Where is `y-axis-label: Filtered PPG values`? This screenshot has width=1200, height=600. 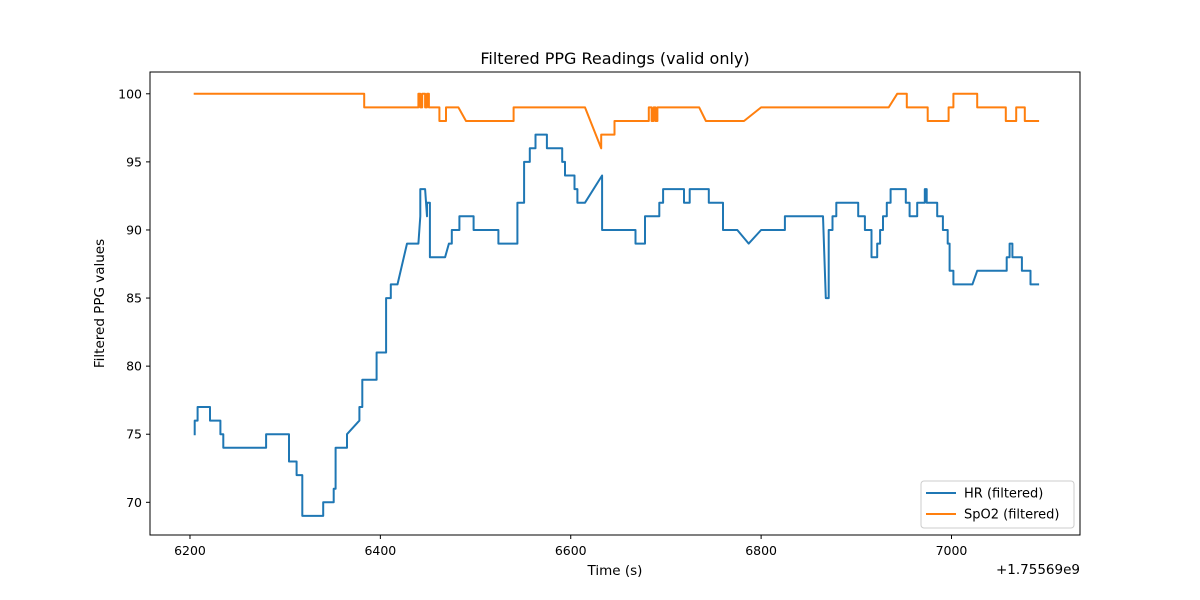
y-axis-label: Filtered PPG values is located at coordinates (100, 303).